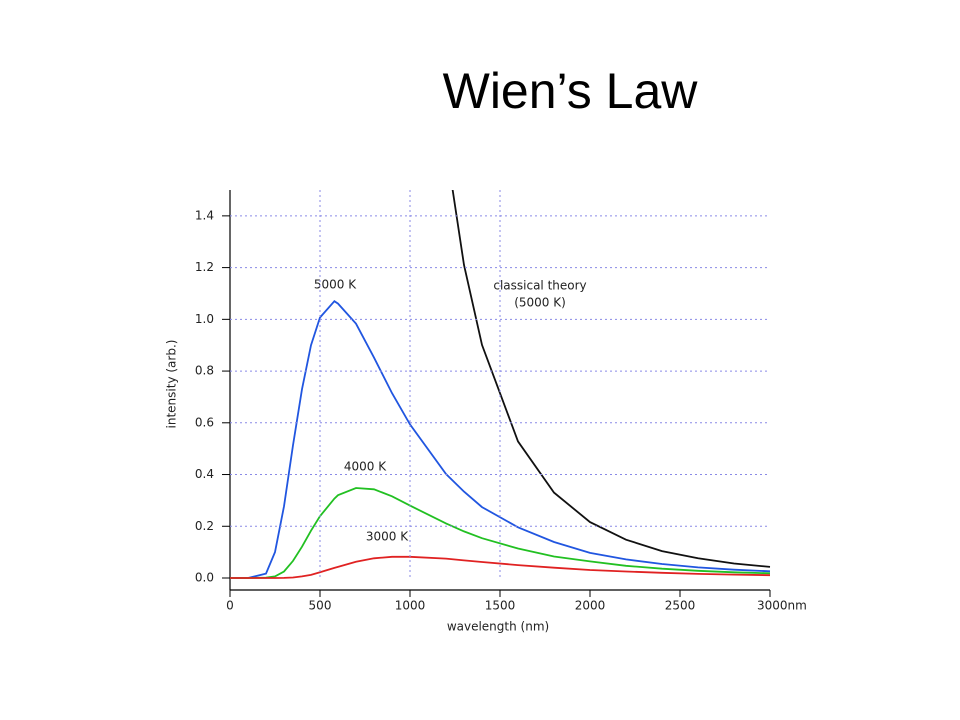 This screenshot has width=960, height=720. What do you see at coordinates (410, 606) in the screenshot?
I see `x-tick-label: 1000` at bounding box center [410, 606].